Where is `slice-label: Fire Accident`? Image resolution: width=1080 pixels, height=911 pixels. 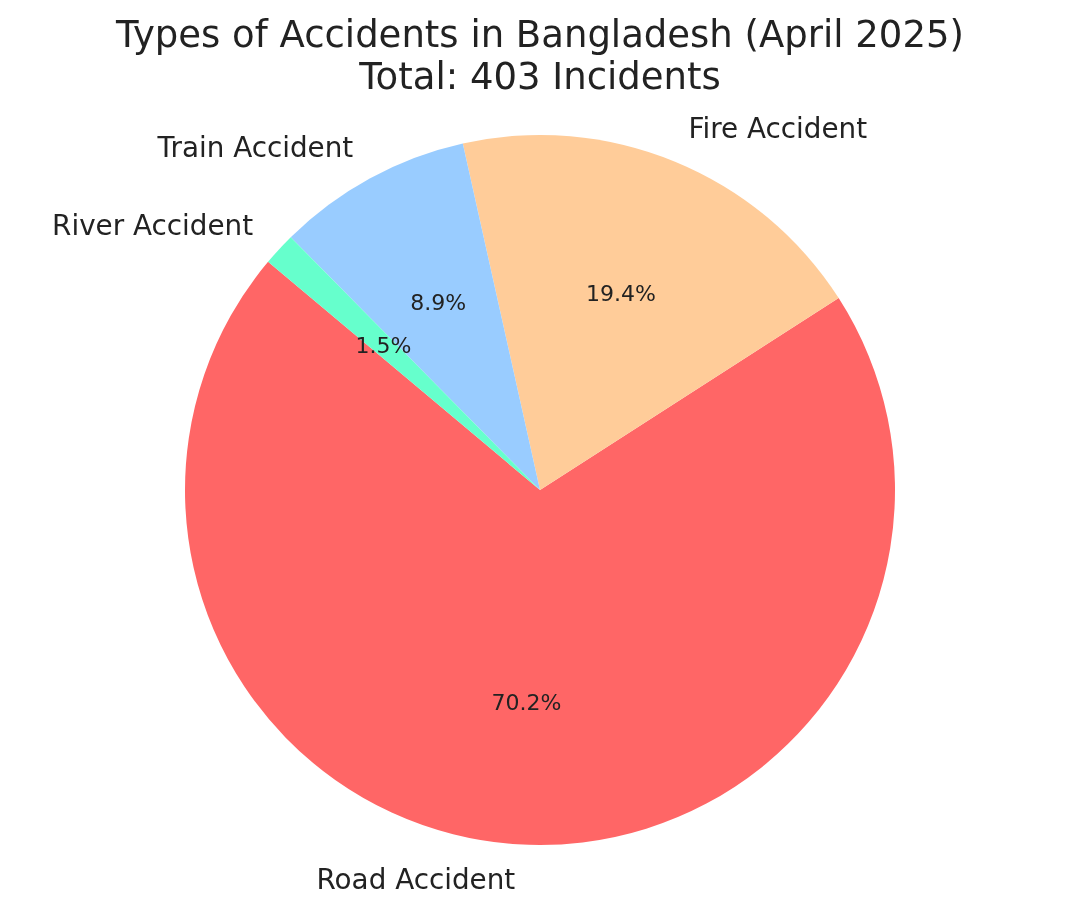 slice-label: Fire Accident is located at coordinates (778, 129).